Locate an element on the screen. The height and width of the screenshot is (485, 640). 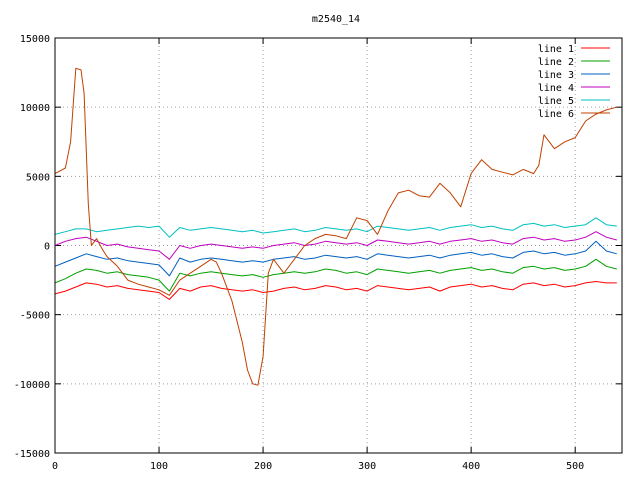
legend-label-5: line 5 is located at coordinates (556, 101).